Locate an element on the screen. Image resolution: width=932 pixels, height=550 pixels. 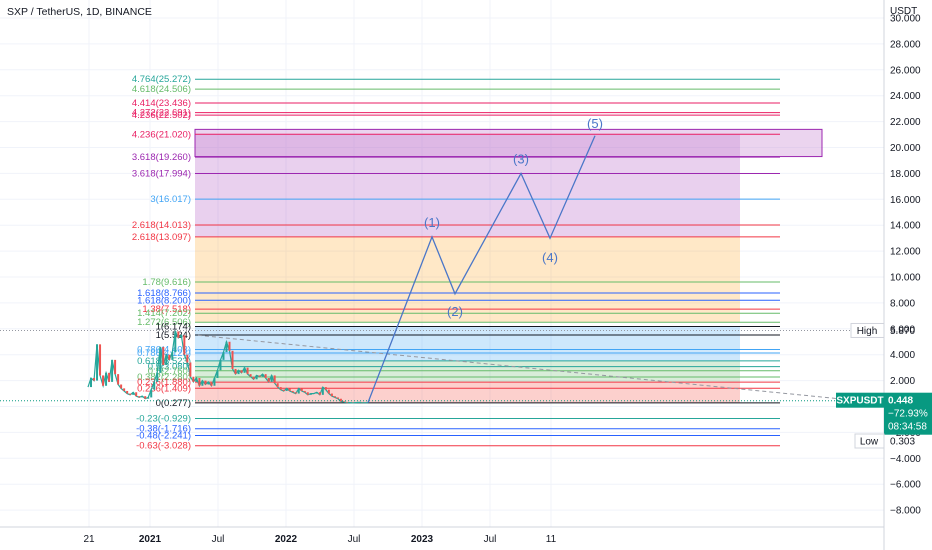
y-tick-label: 4.000 is located at coordinates (902, 355).